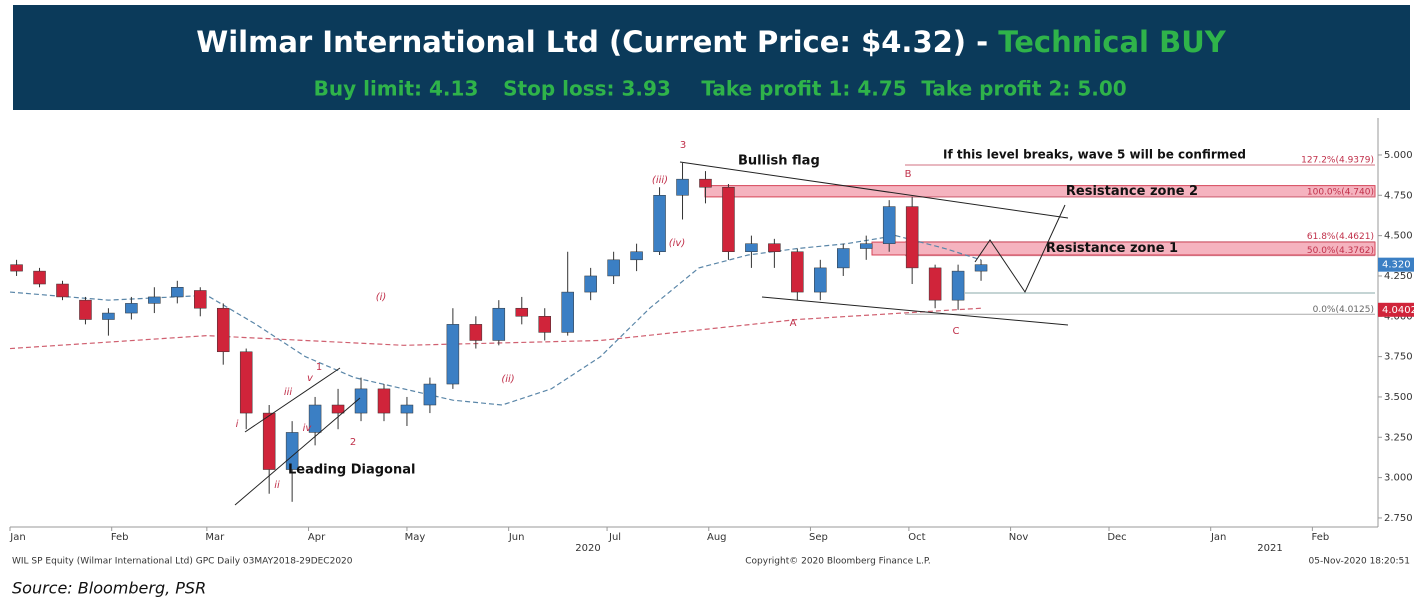 The width and height of the screenshot is (1421, 615). I want to click on y-tick-label: 5.000, so click(1398, 155).